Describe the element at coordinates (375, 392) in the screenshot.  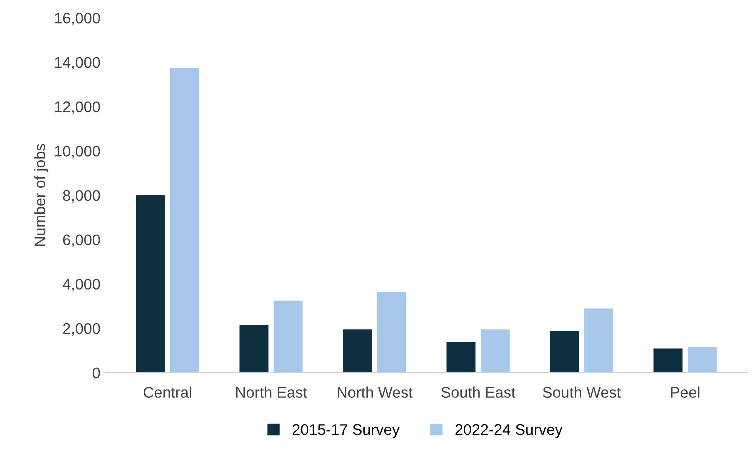
I see `x-tick-label: North West` at that location.